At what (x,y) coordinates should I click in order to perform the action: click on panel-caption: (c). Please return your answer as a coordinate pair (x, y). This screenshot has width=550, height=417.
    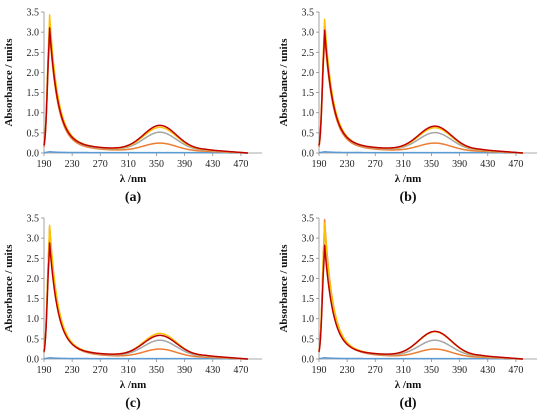
    Looking at the image, I should click on (133, 403).